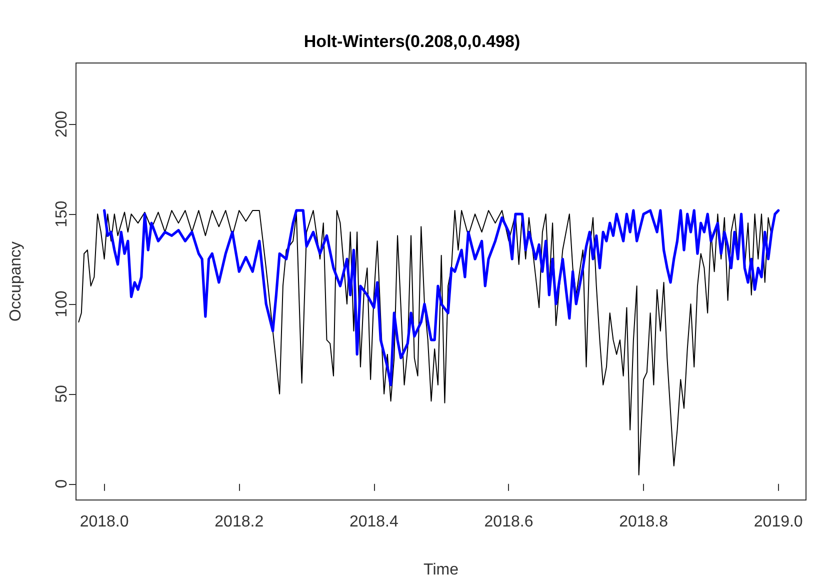  What do you see at coordinates (412, 41) in the screenshot?
I see `chart-title: Holt-Winters(0.208,0,0.498)` at bounding box center [412, 41].